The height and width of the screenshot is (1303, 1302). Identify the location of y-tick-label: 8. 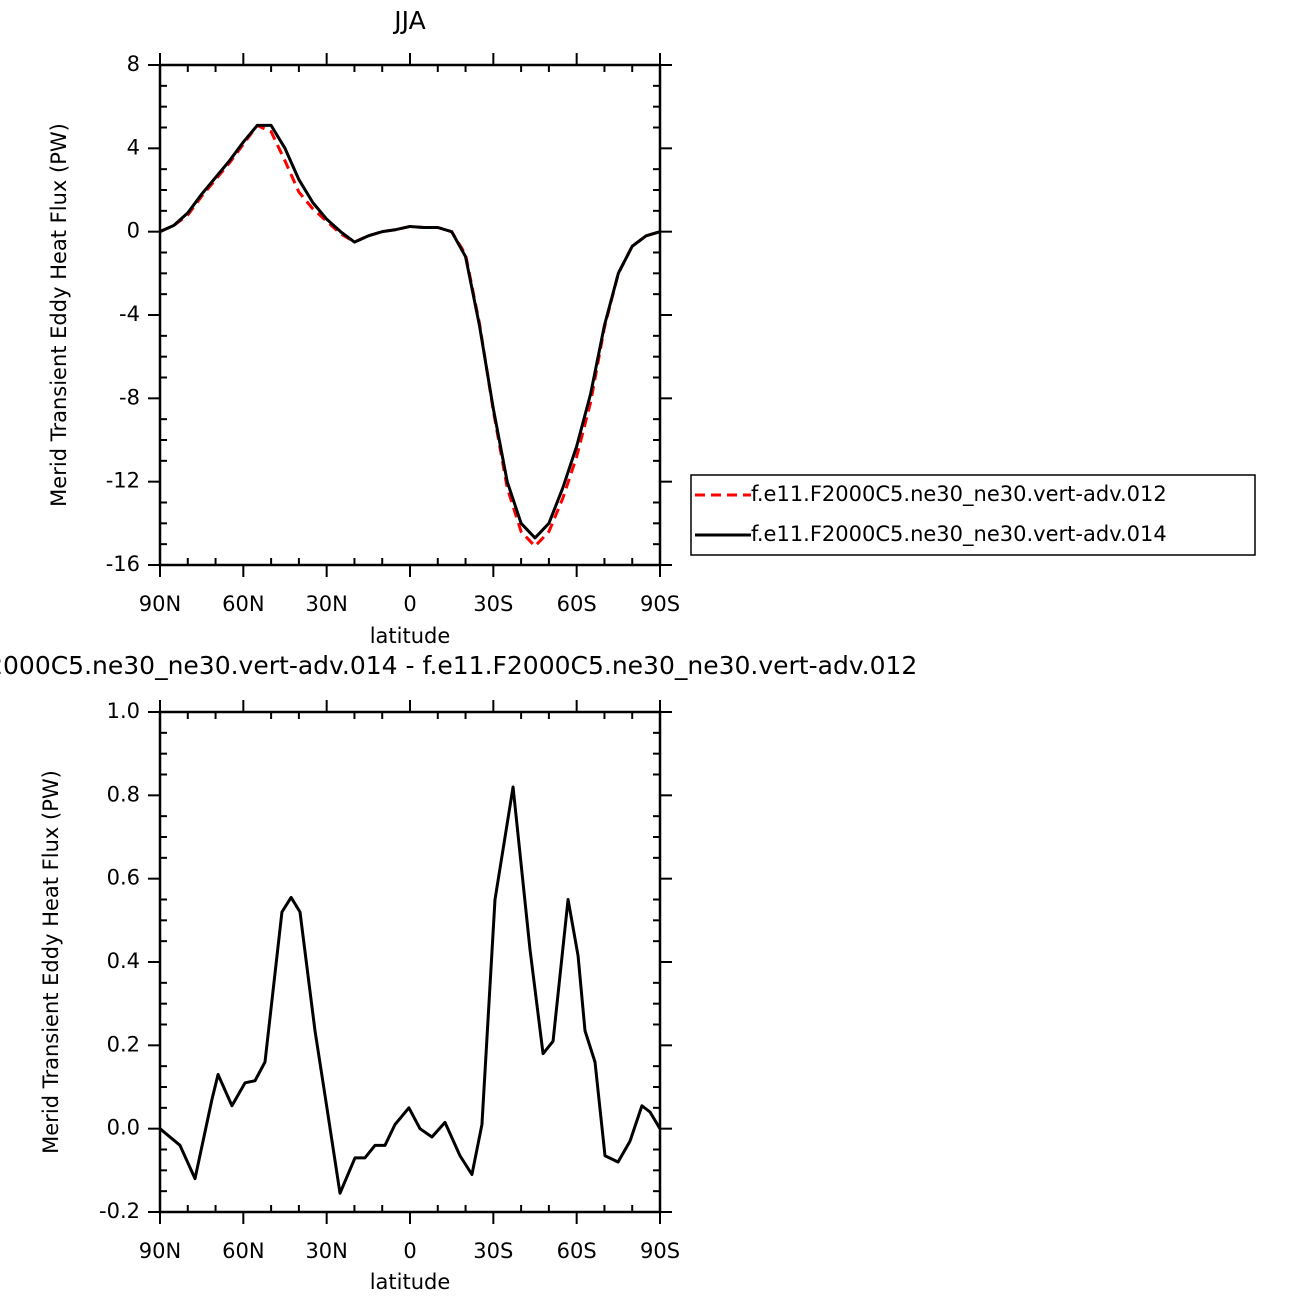
(133, 64).